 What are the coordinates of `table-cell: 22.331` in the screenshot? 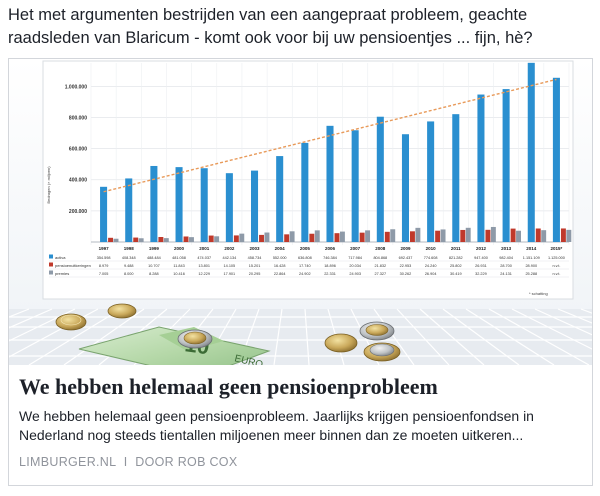 It's located at (330, 274).